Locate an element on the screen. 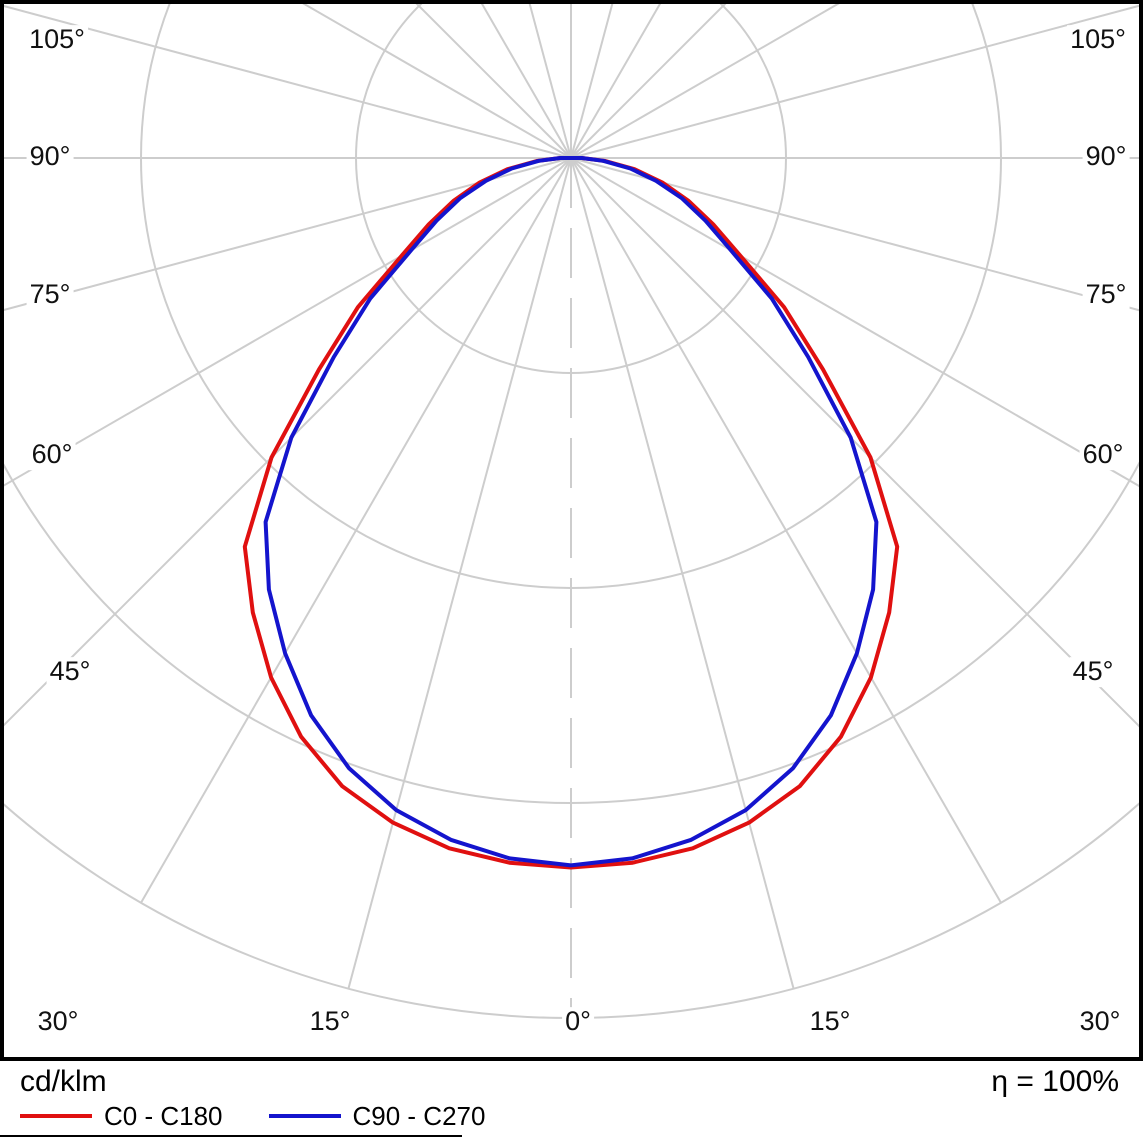 The image size is (1143, 1143). legend-item-c0-c180: C0 - C180 is located at coordinates (121, 1116).